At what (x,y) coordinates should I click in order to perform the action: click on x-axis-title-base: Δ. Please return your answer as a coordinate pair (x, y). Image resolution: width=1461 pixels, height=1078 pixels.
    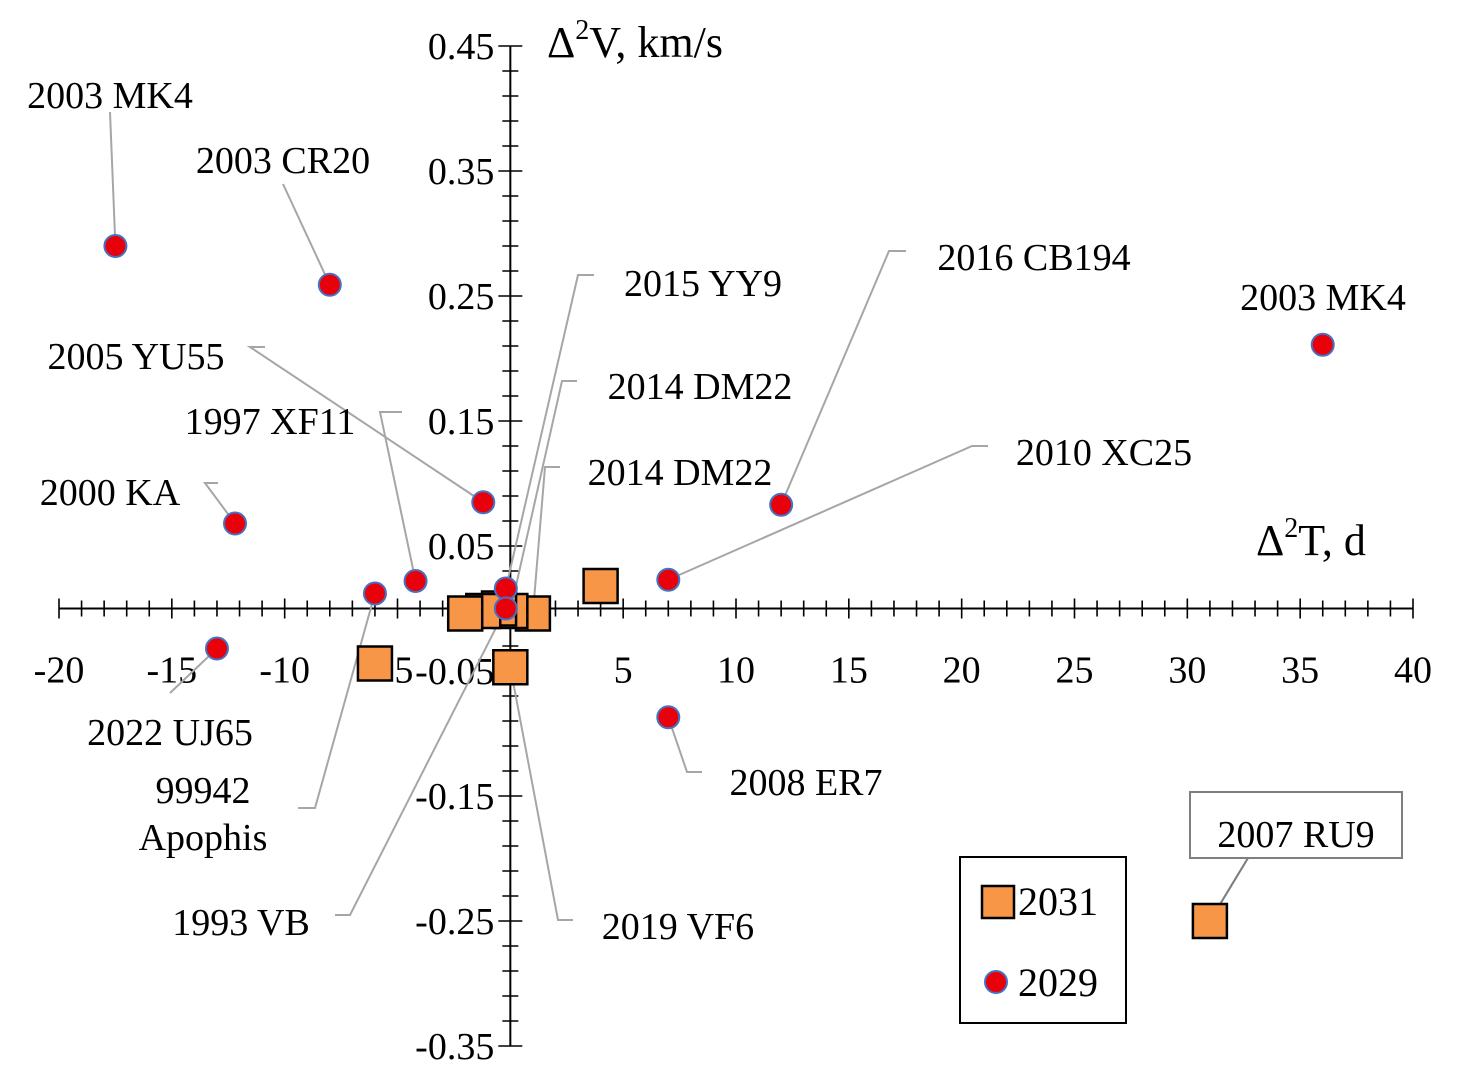
    Looking at the image, I should click on (1270, 540).